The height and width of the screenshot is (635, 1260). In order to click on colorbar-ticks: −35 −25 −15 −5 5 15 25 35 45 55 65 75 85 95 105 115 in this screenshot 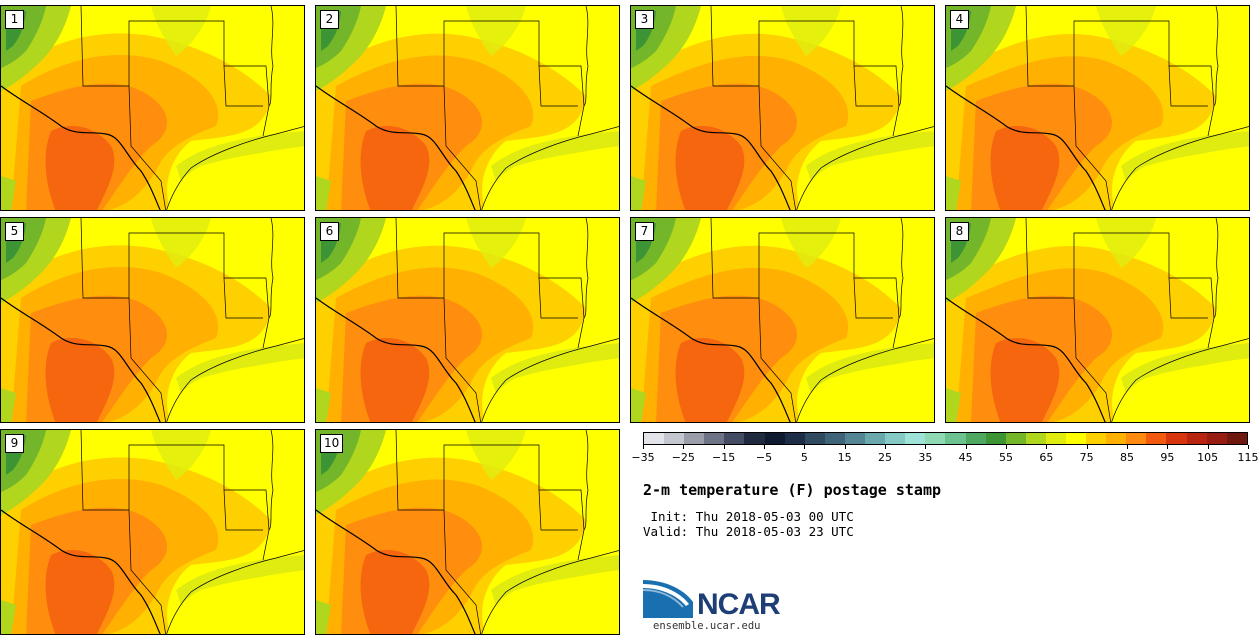, I will do `click(945, 455)`.